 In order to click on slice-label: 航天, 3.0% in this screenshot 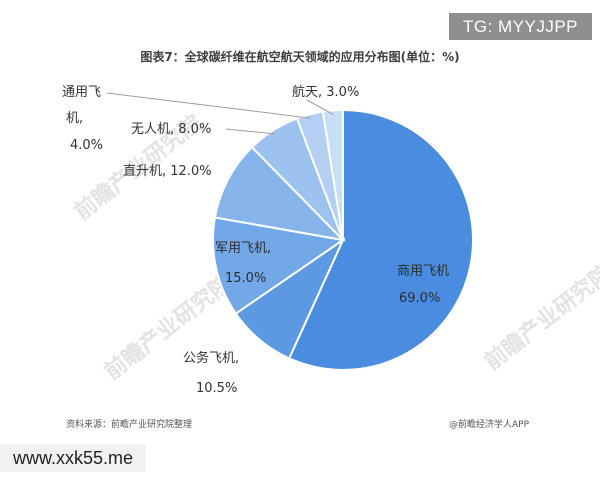, I will do `click(325, 92)`.